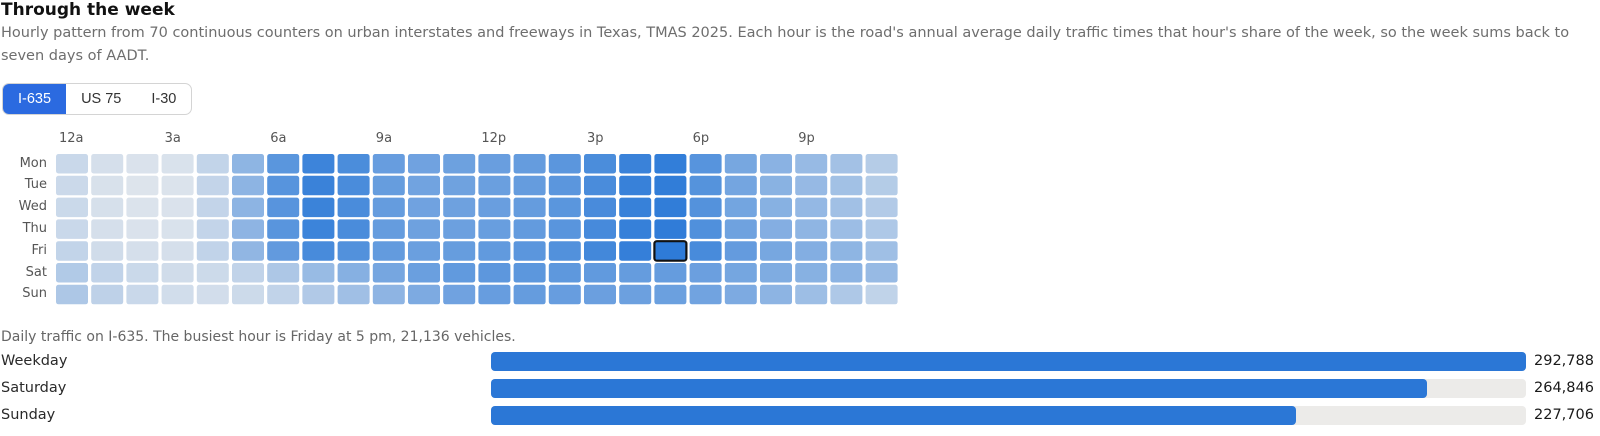 The width and height of the screenshot is (1600, 436). I want to click on tab-us-75: US 75, so click(101, 99).